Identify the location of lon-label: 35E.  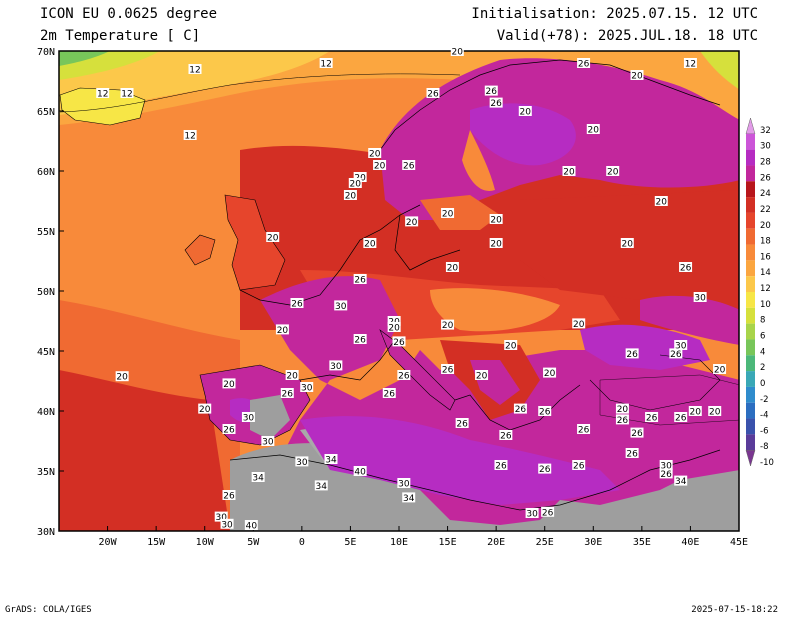
(642, 542).